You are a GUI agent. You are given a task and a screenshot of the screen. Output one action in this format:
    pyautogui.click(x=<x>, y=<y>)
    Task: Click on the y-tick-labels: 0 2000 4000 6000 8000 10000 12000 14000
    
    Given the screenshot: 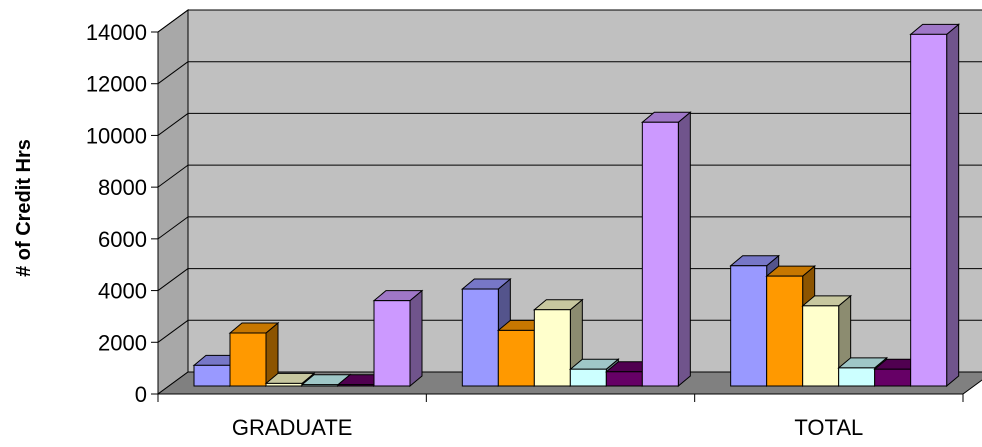 What is the action you would take?
    pyautogui.click(x=116, y=213)
    